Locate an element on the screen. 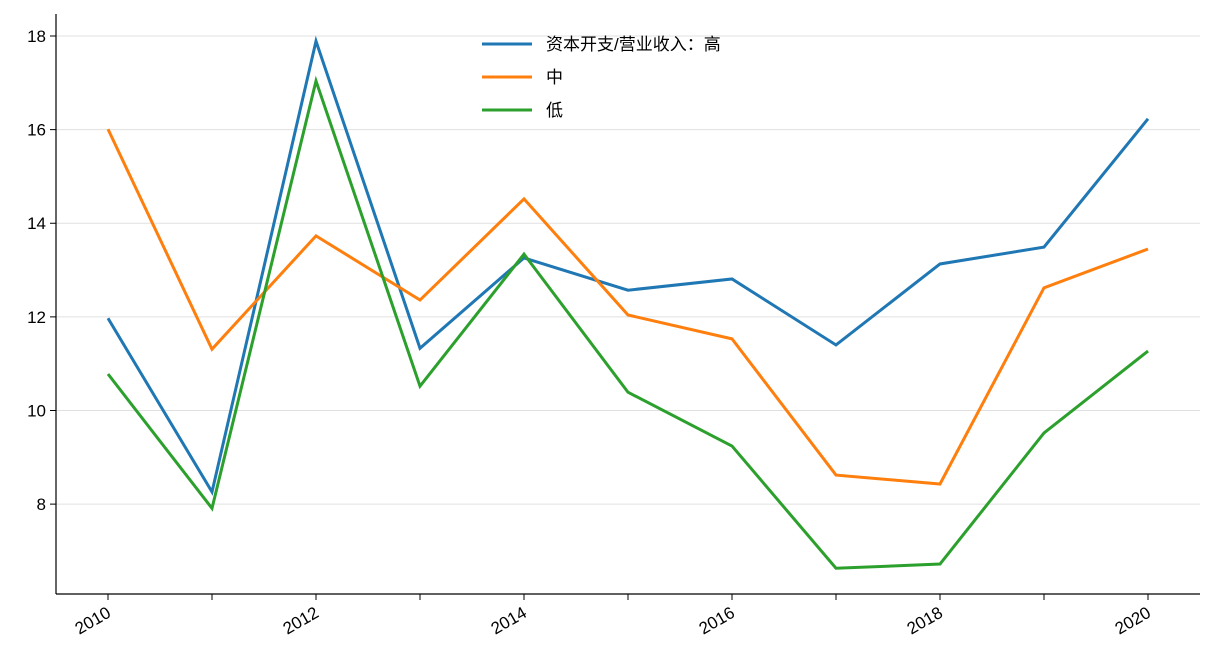 The image size is (1216, 672). y-tick-label: 14 is located at coordinates (36, 223).